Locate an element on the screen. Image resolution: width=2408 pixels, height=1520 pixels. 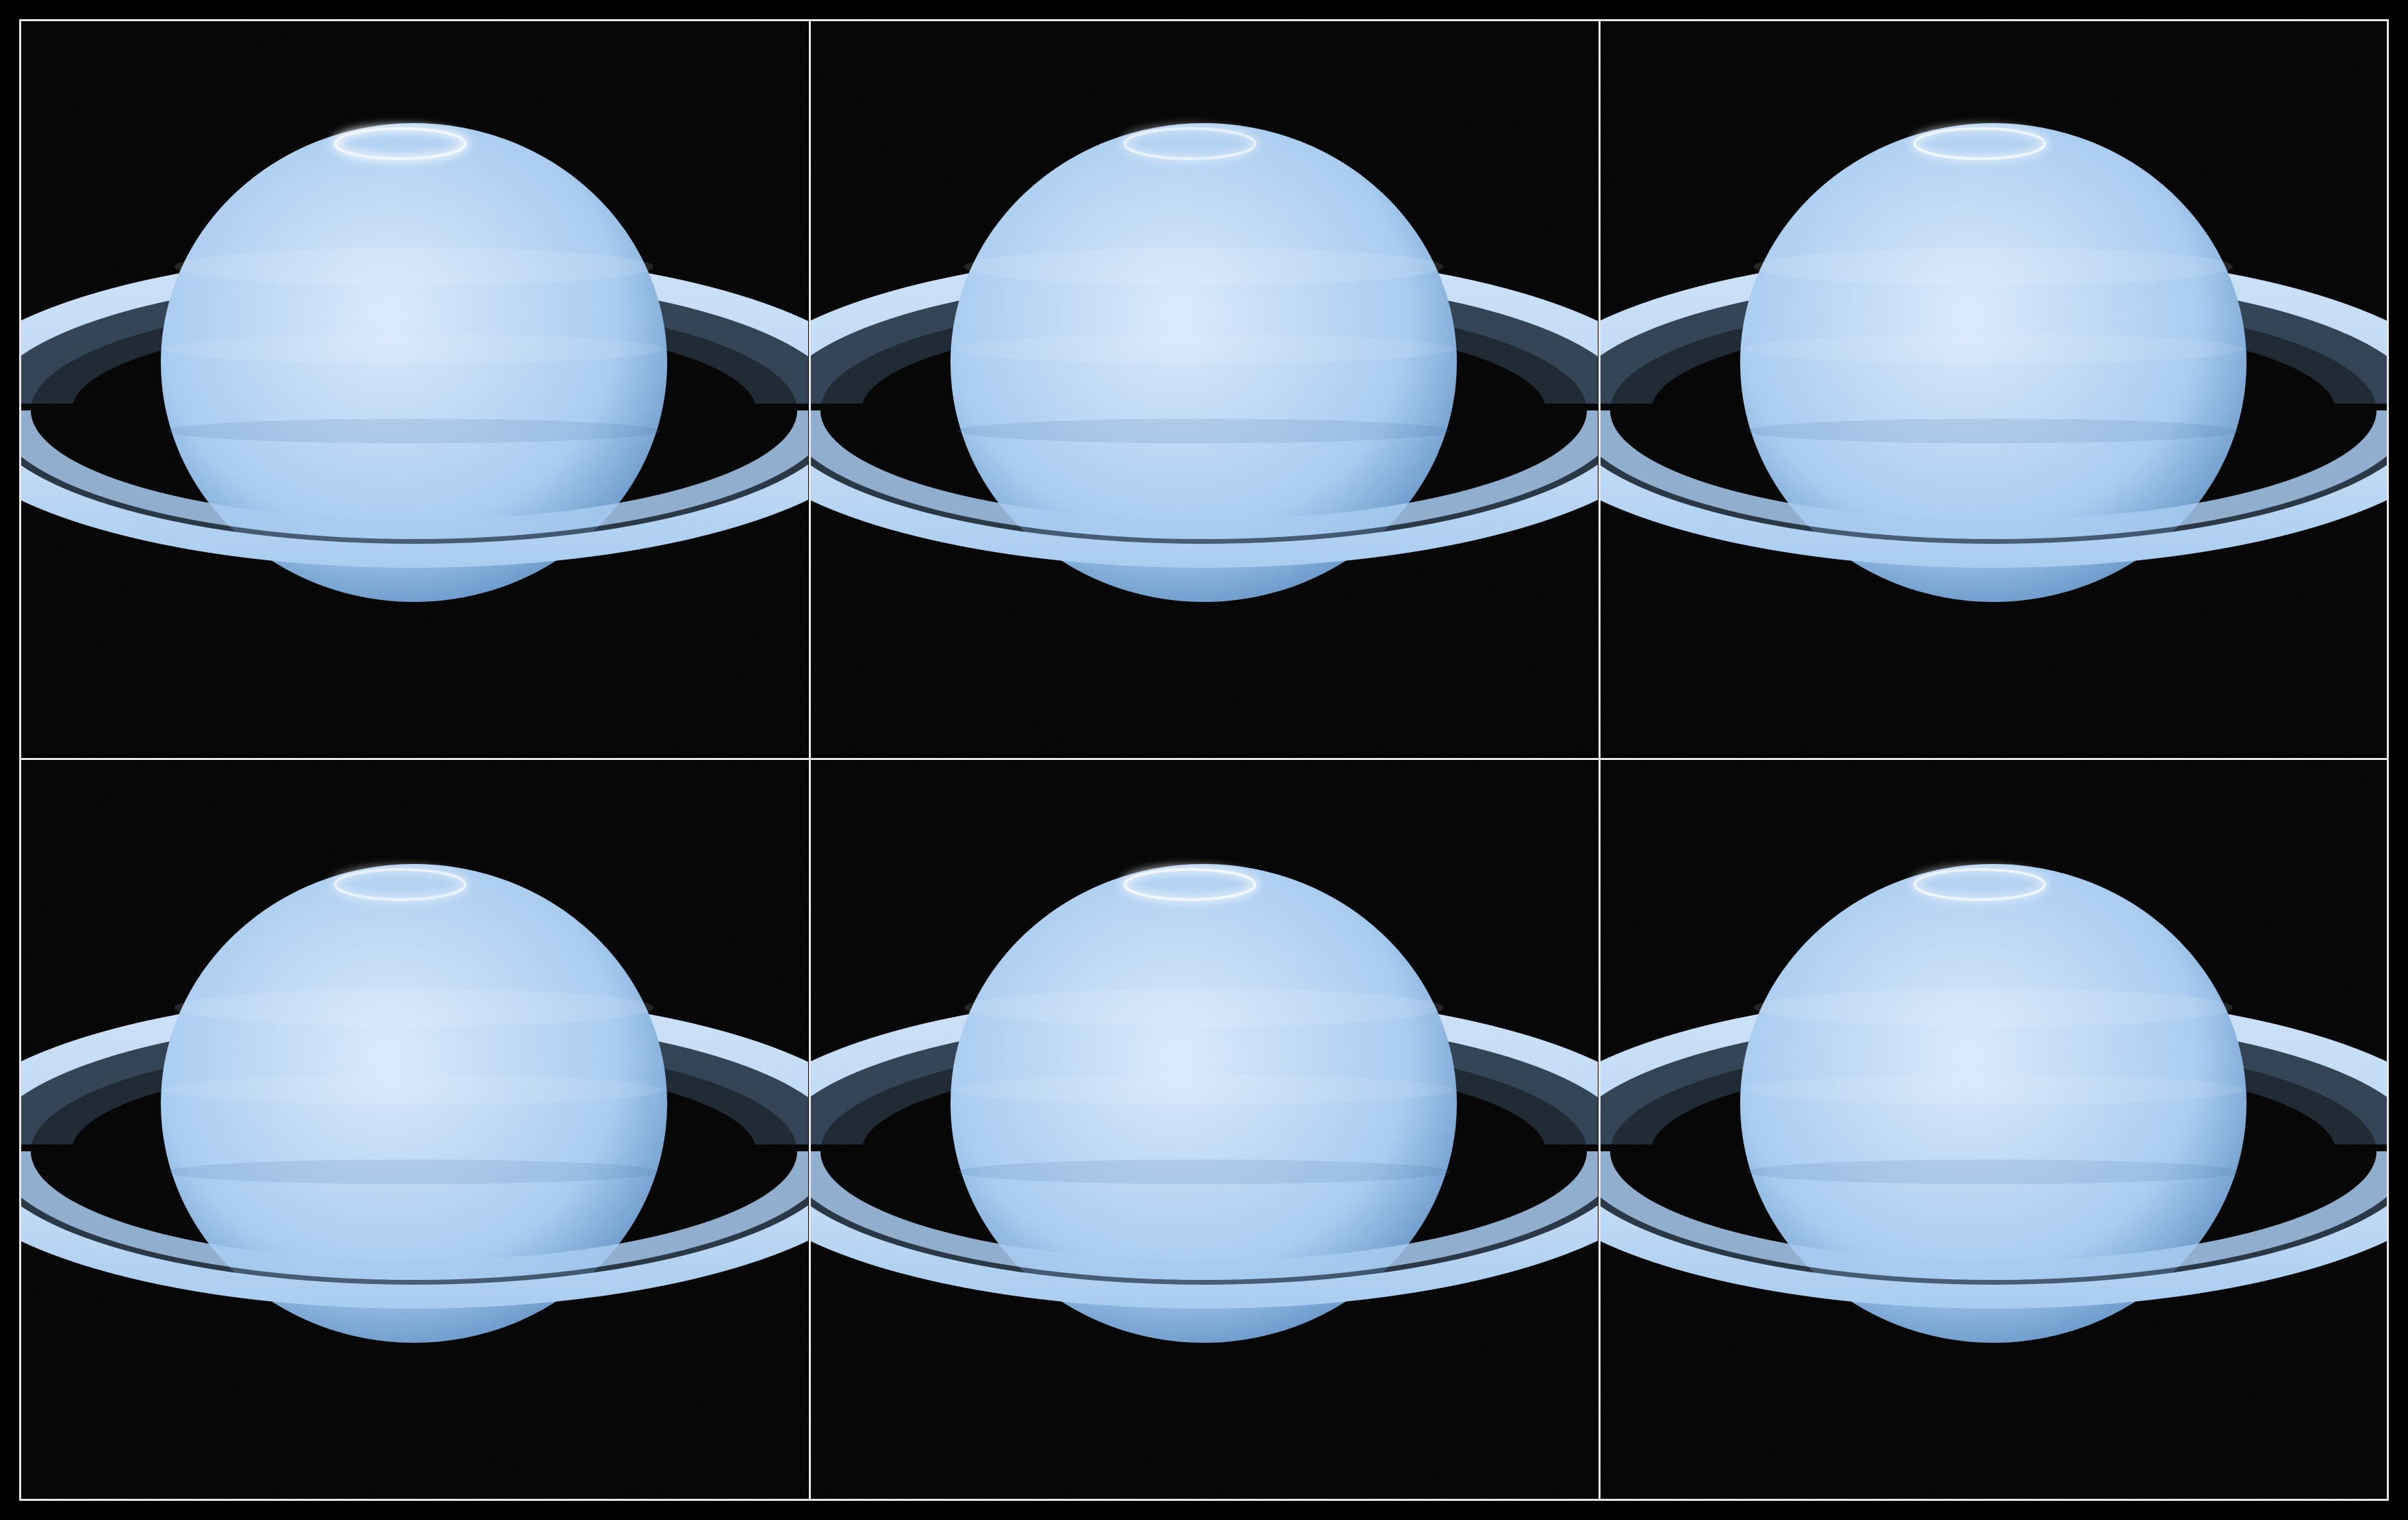
frame-bottom is located at coordinates (1204, 1500).